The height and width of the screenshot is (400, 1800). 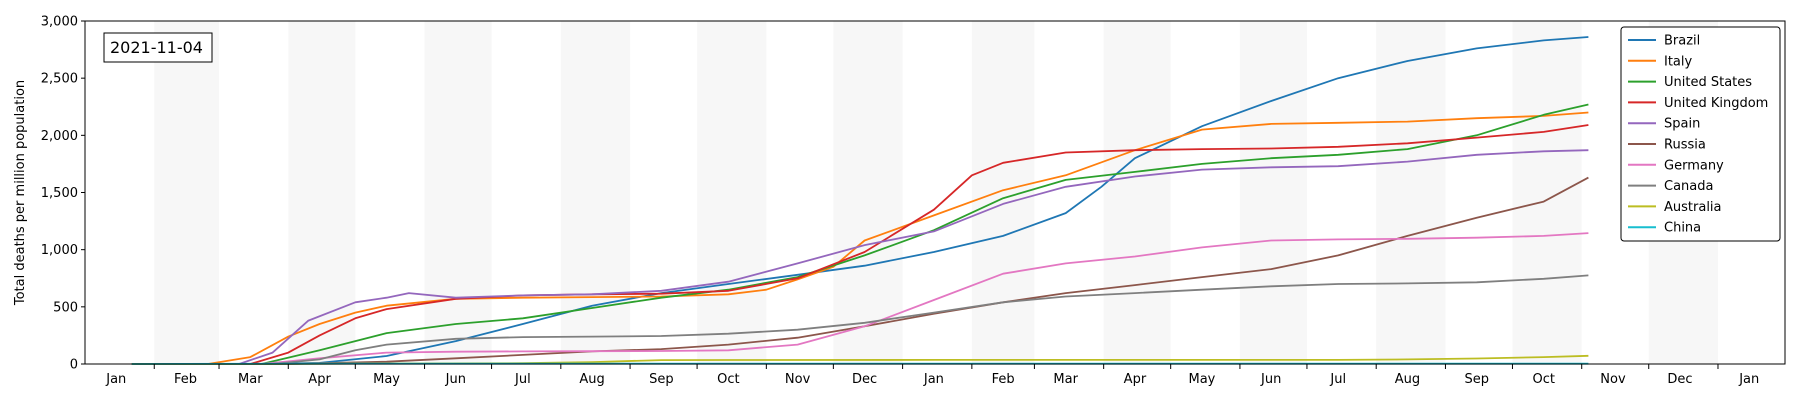 I want to click on y-axis: 0 500 1,000 1,500 2,000 2,500 3,000, so click(x=63, y=194).